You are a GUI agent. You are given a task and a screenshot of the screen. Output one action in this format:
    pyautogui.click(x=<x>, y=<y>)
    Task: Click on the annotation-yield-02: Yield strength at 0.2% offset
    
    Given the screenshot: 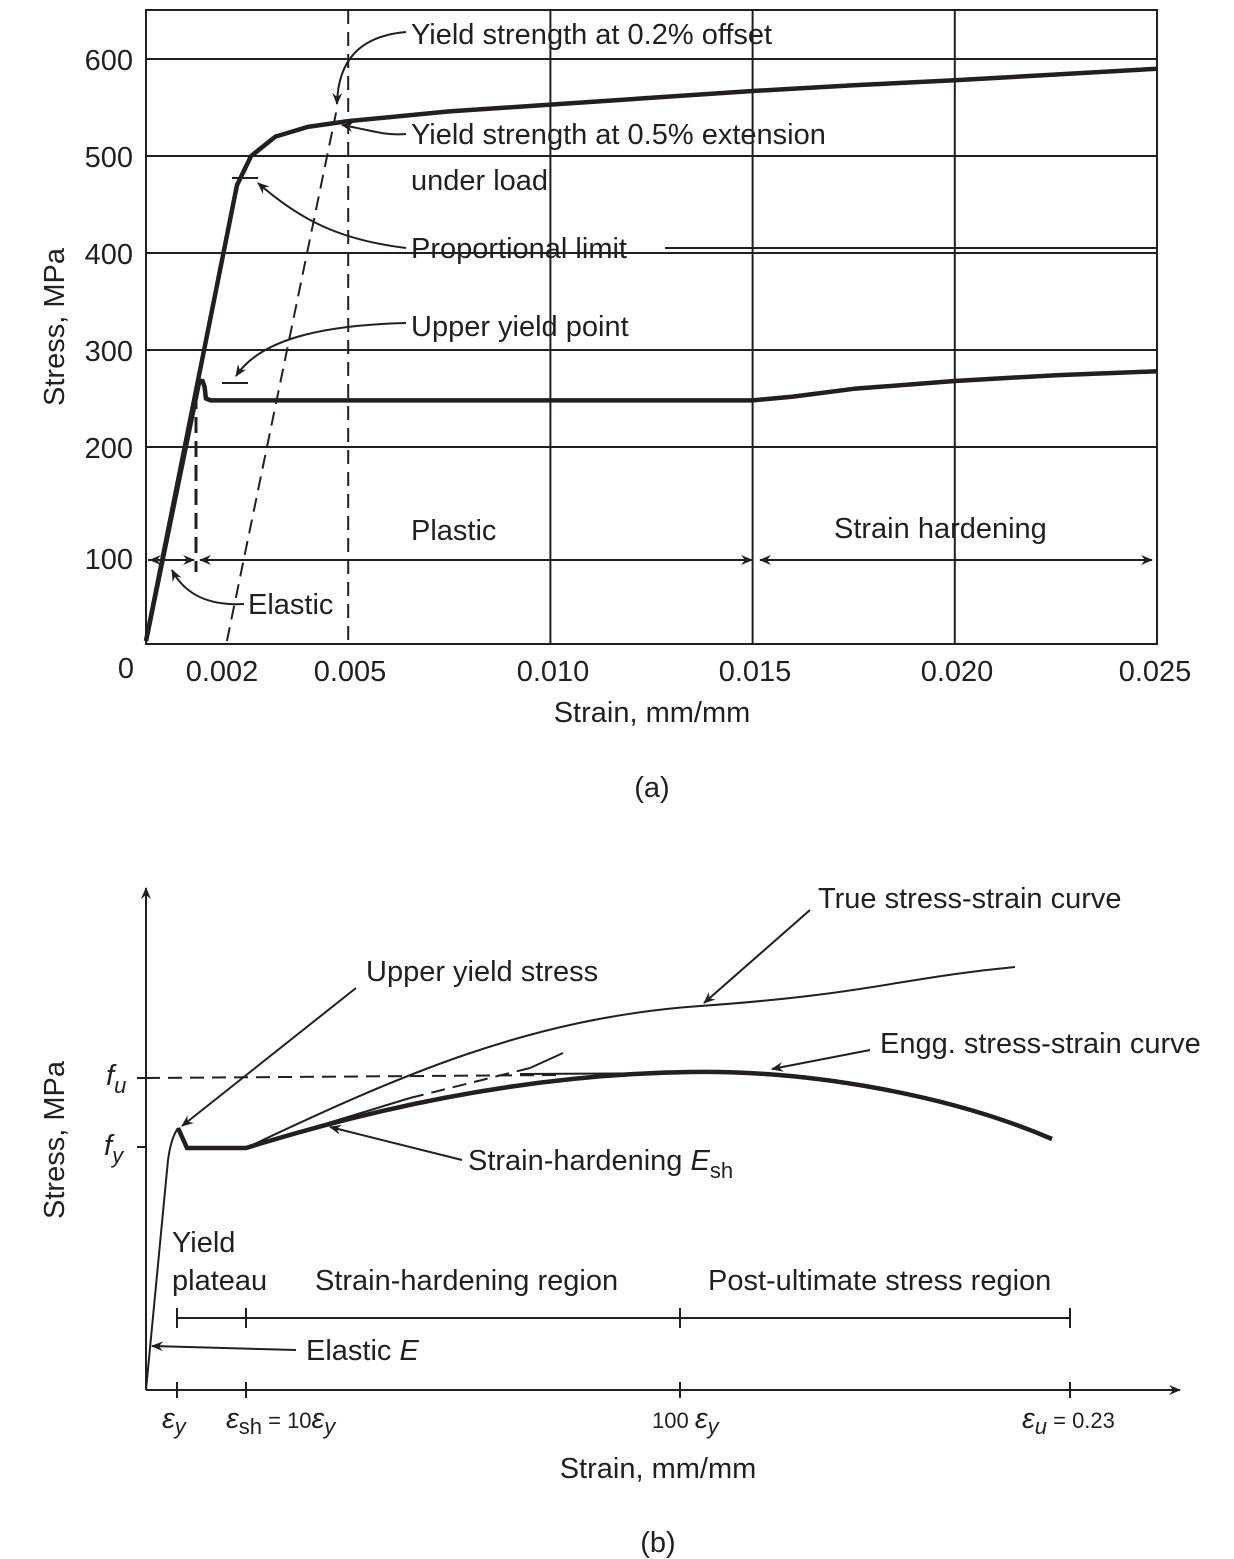 What is the action you would take?
    pyautogui.click(x=591, y=35)
    